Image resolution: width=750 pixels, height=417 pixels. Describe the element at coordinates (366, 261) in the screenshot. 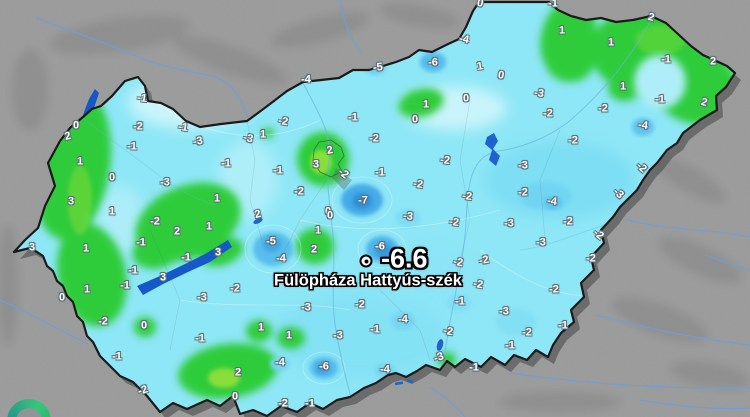

I see `highlight-marker` at that location.